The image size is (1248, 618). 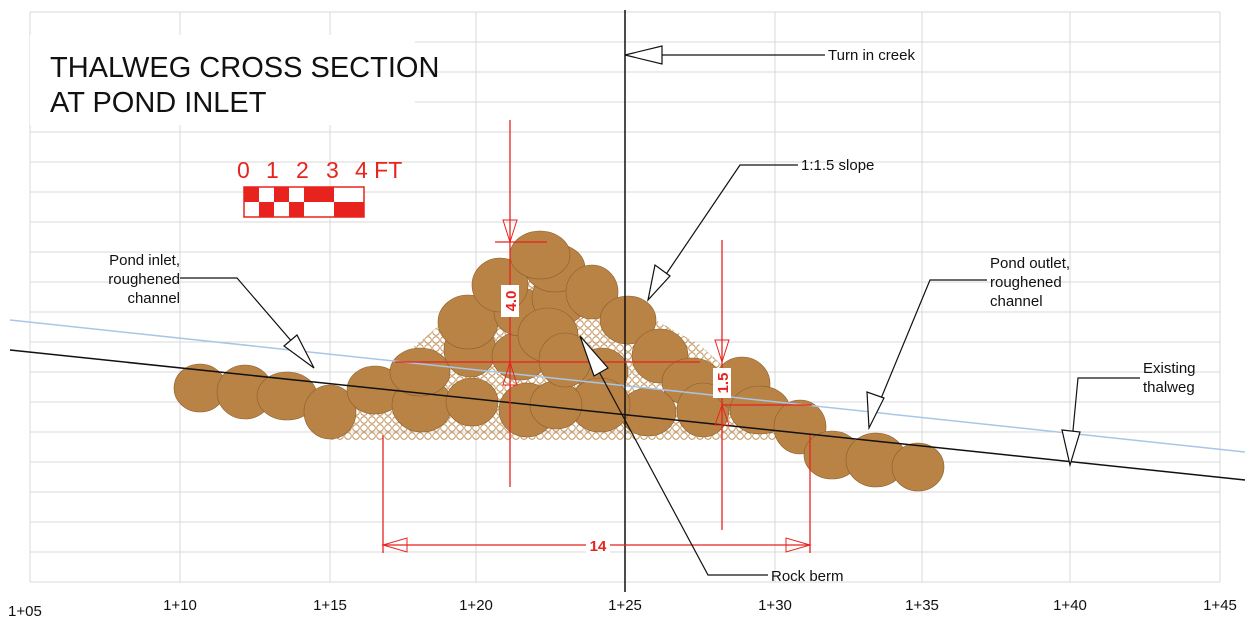 I want to click on annotation: Rock berm, so click(x=807, y=576).